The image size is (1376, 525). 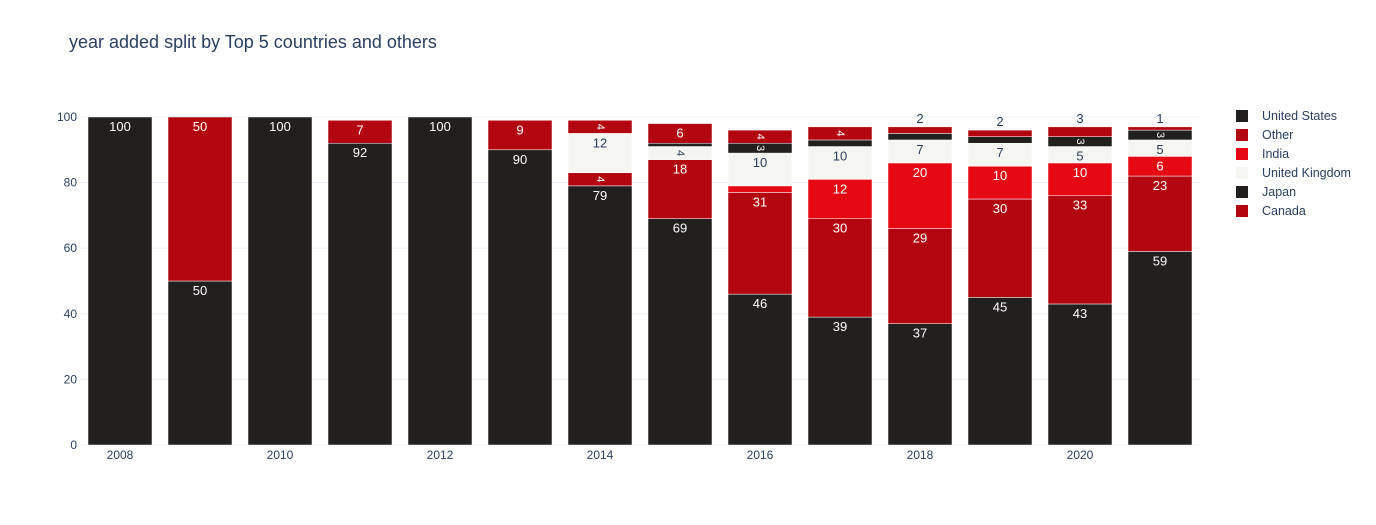 I want to click on bar-united-states-2021, so click(x=1160, y=348).